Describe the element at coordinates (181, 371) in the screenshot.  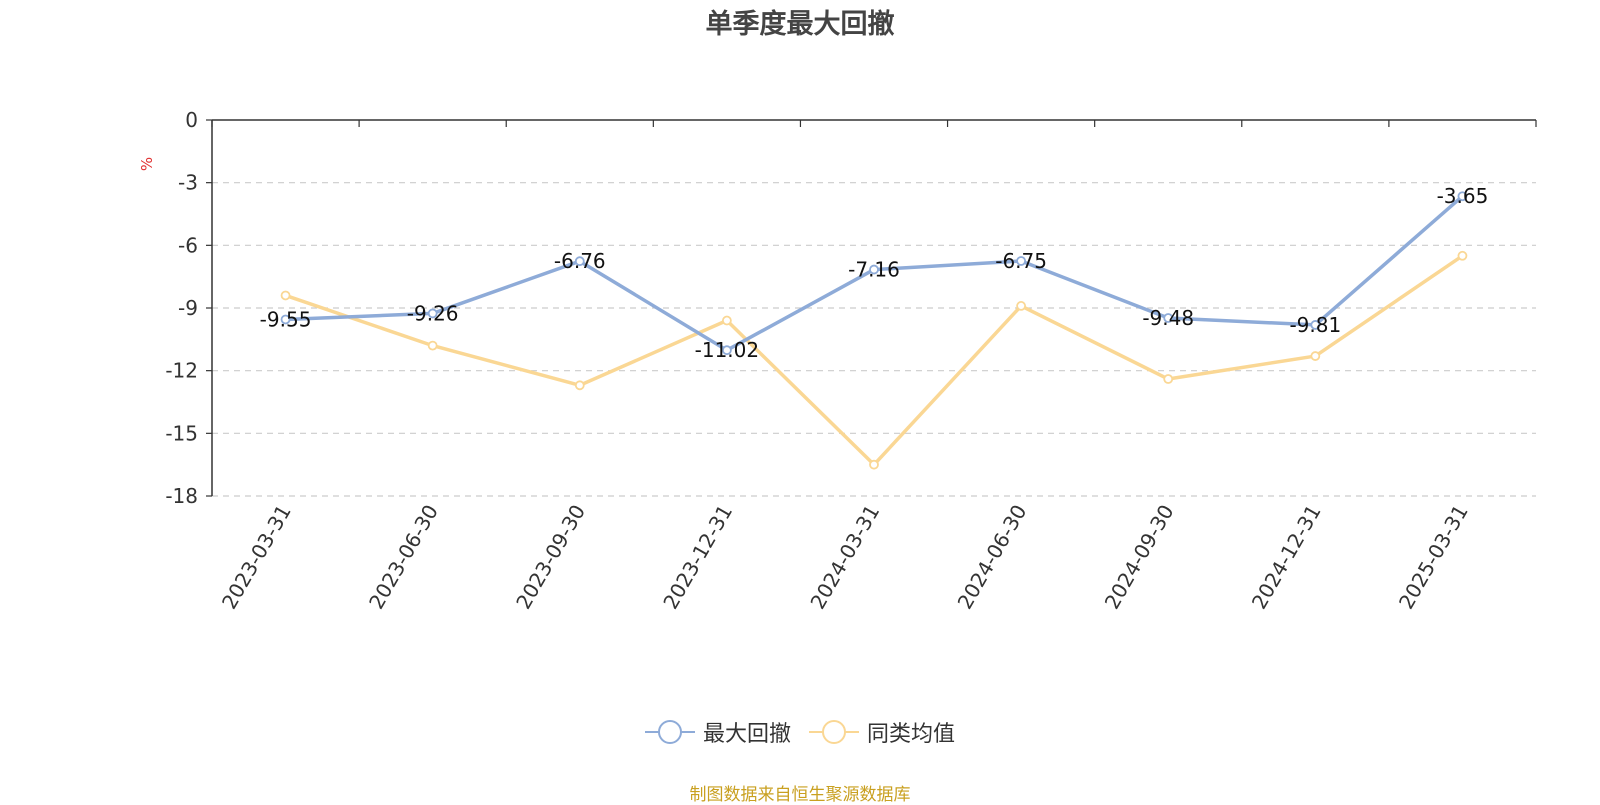
I see `y-tick-label: -12` at that location.